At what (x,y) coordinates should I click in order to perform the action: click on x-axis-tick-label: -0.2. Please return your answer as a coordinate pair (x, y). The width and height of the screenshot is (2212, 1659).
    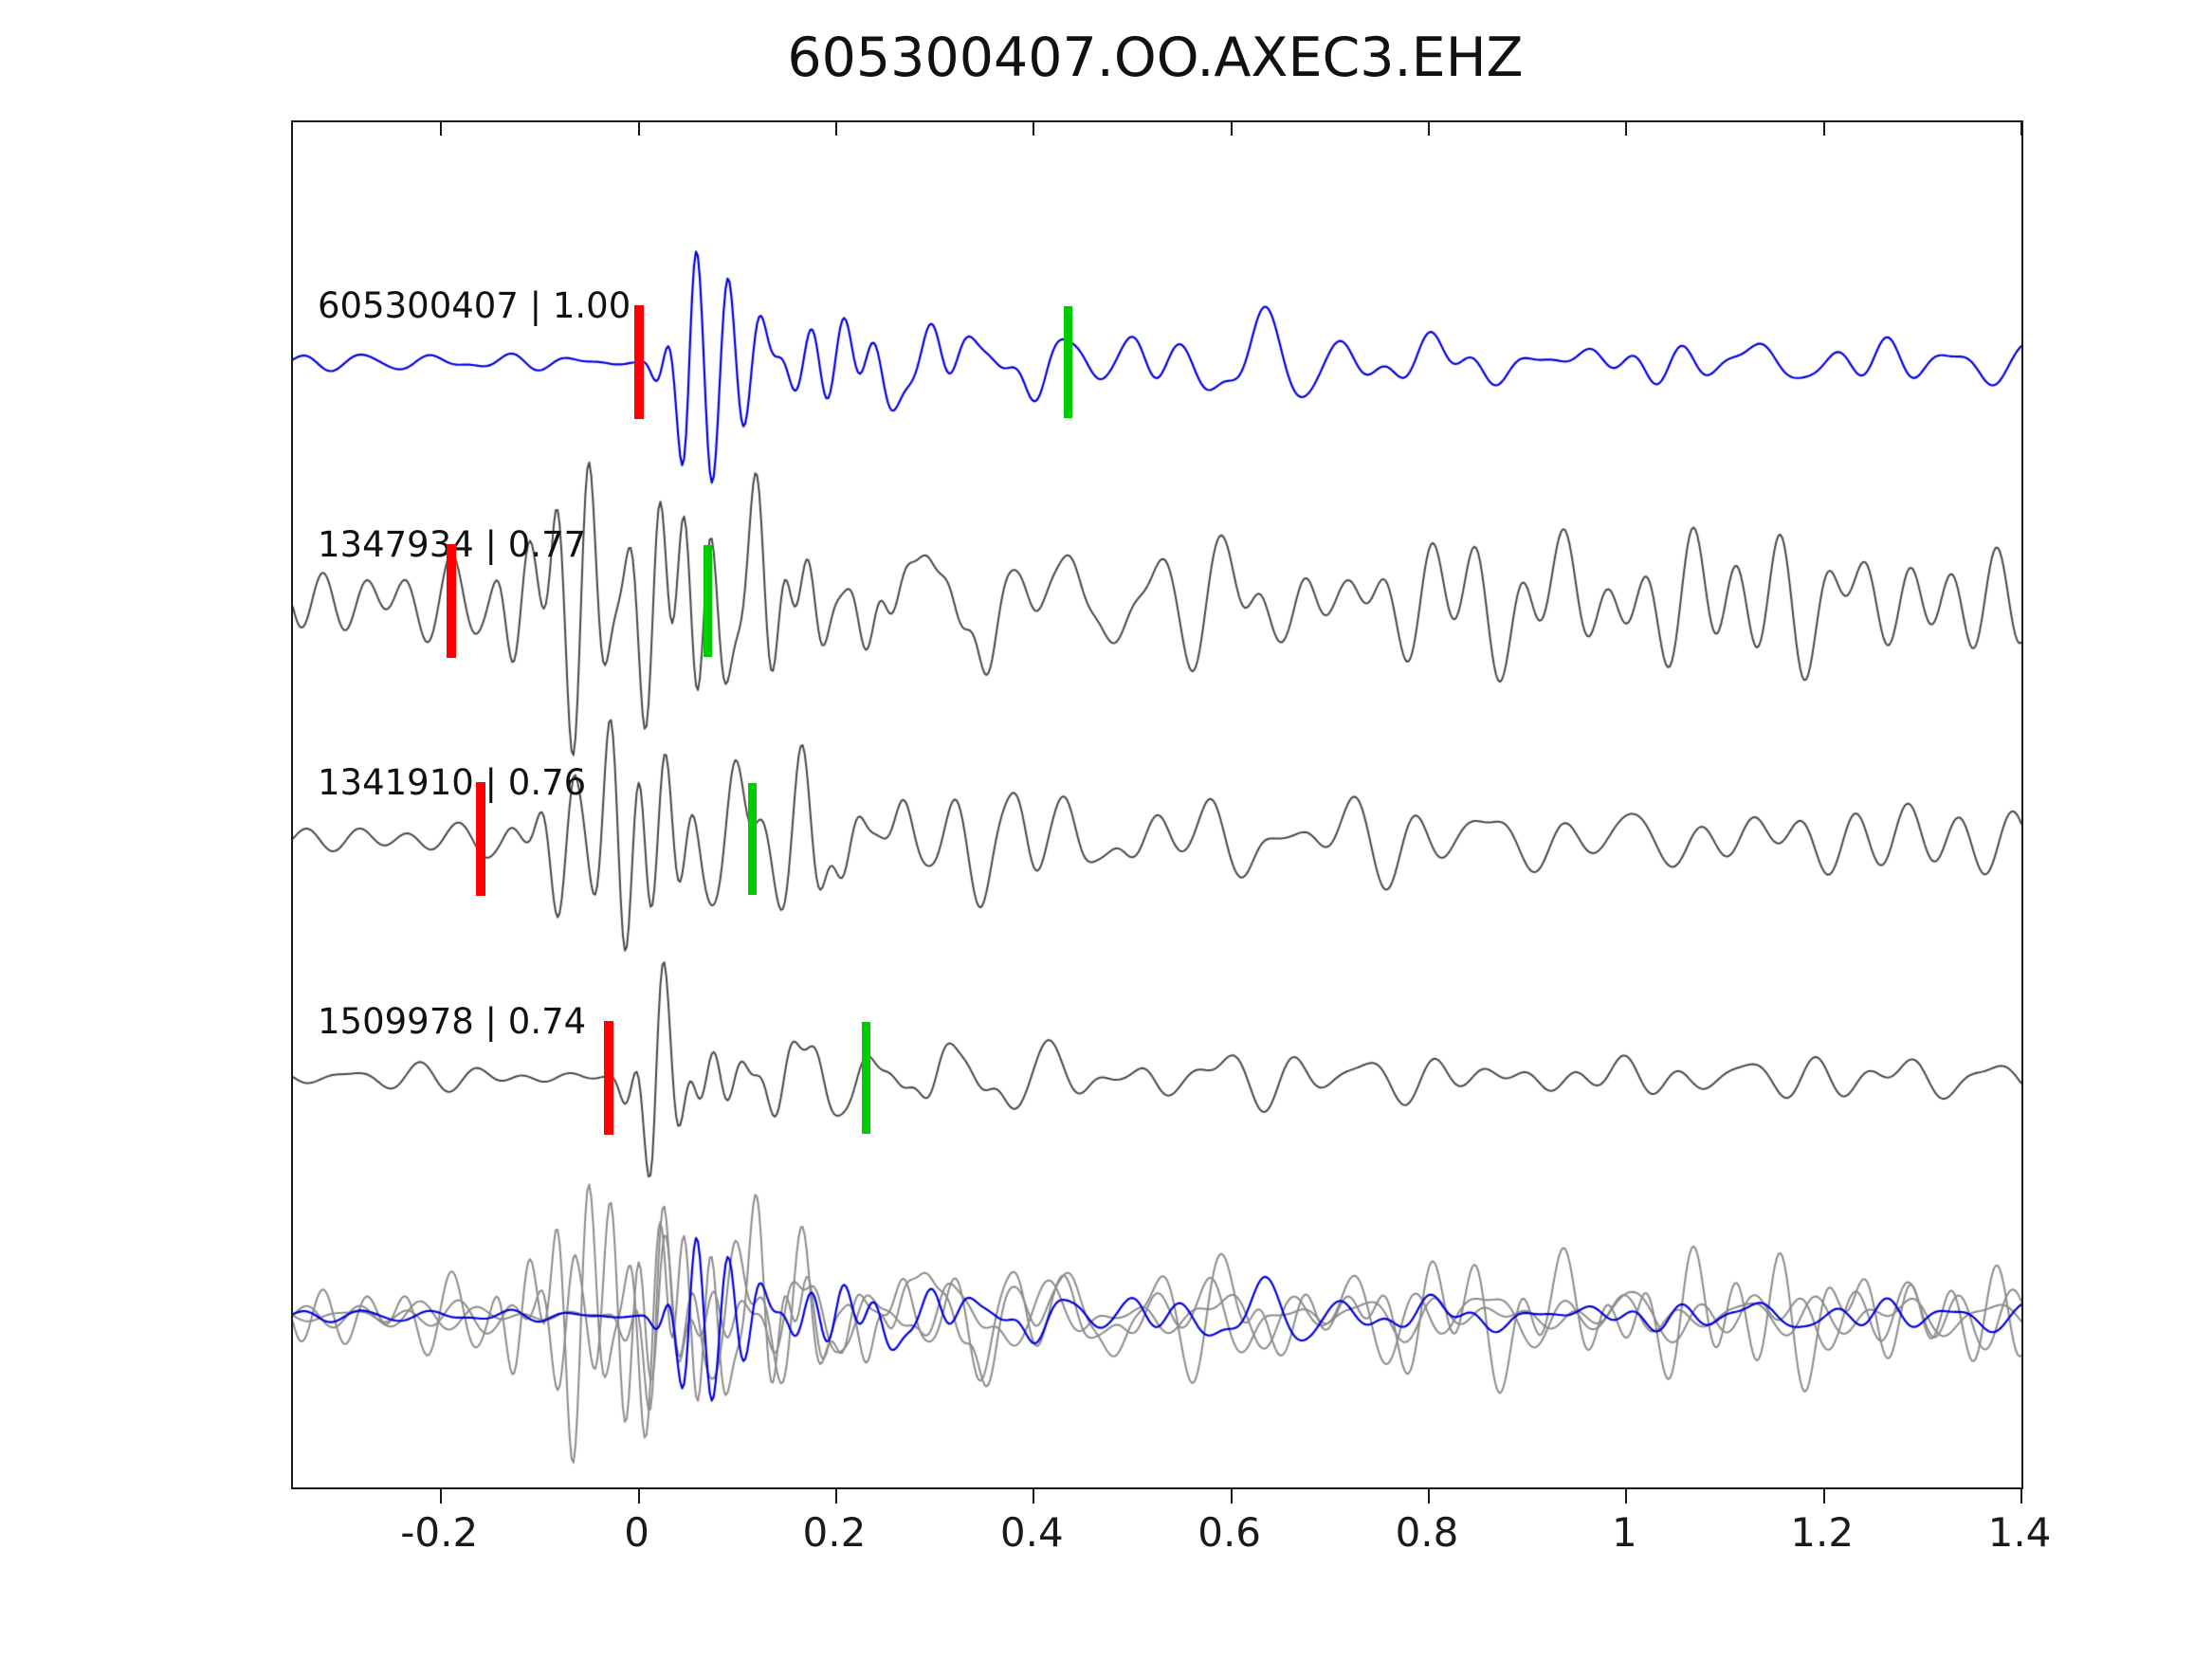
    Looking at the image, I should click on (439, 1532).